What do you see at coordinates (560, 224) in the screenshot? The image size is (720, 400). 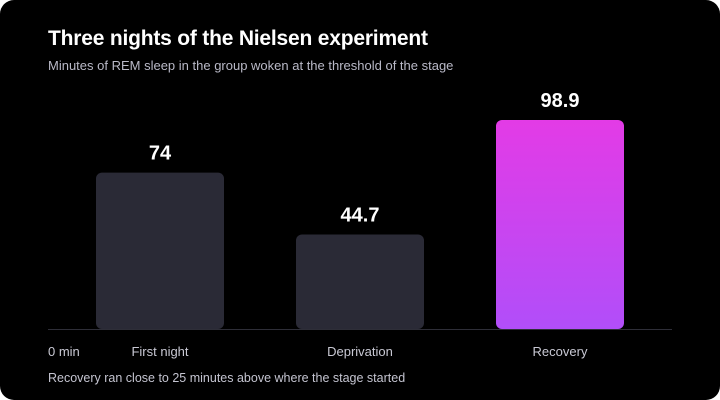 I see `bar-recovery` at bounding box center [560, 224].